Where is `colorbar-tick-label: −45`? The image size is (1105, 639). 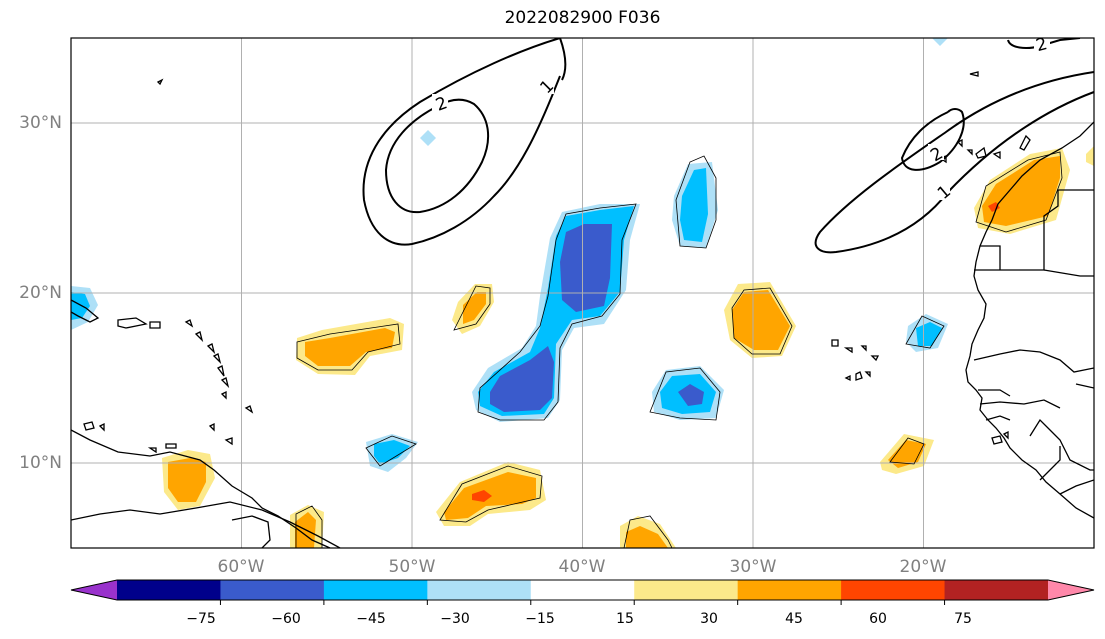
colorbar-tick-label: −45 is located at coordinates (371, 619).